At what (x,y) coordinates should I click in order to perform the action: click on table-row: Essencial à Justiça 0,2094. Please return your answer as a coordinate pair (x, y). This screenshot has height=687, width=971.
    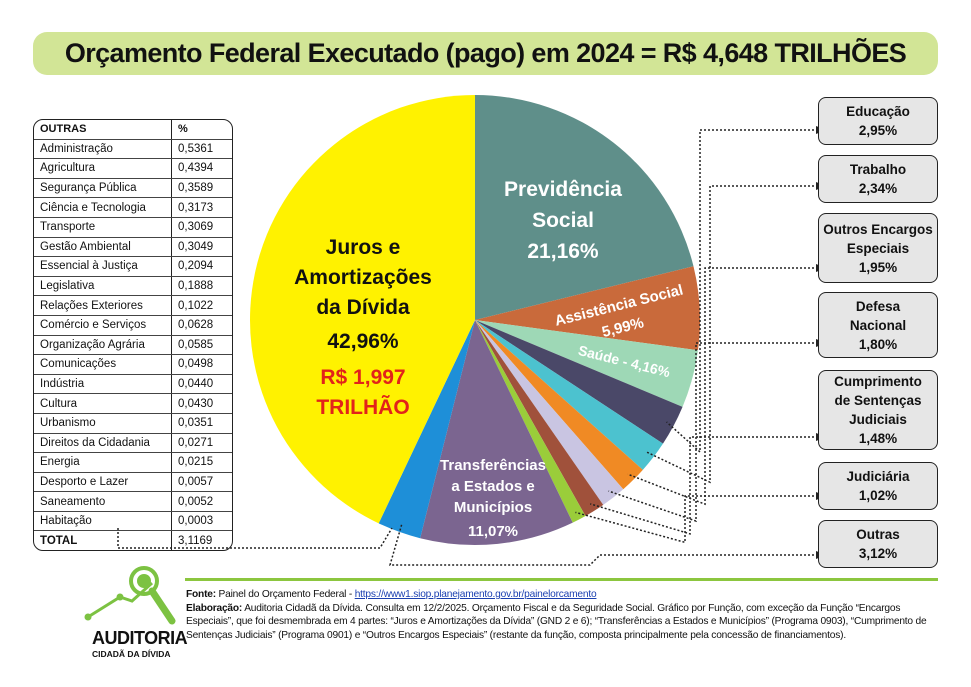
    Looking at the image, I should click on (133, 266).